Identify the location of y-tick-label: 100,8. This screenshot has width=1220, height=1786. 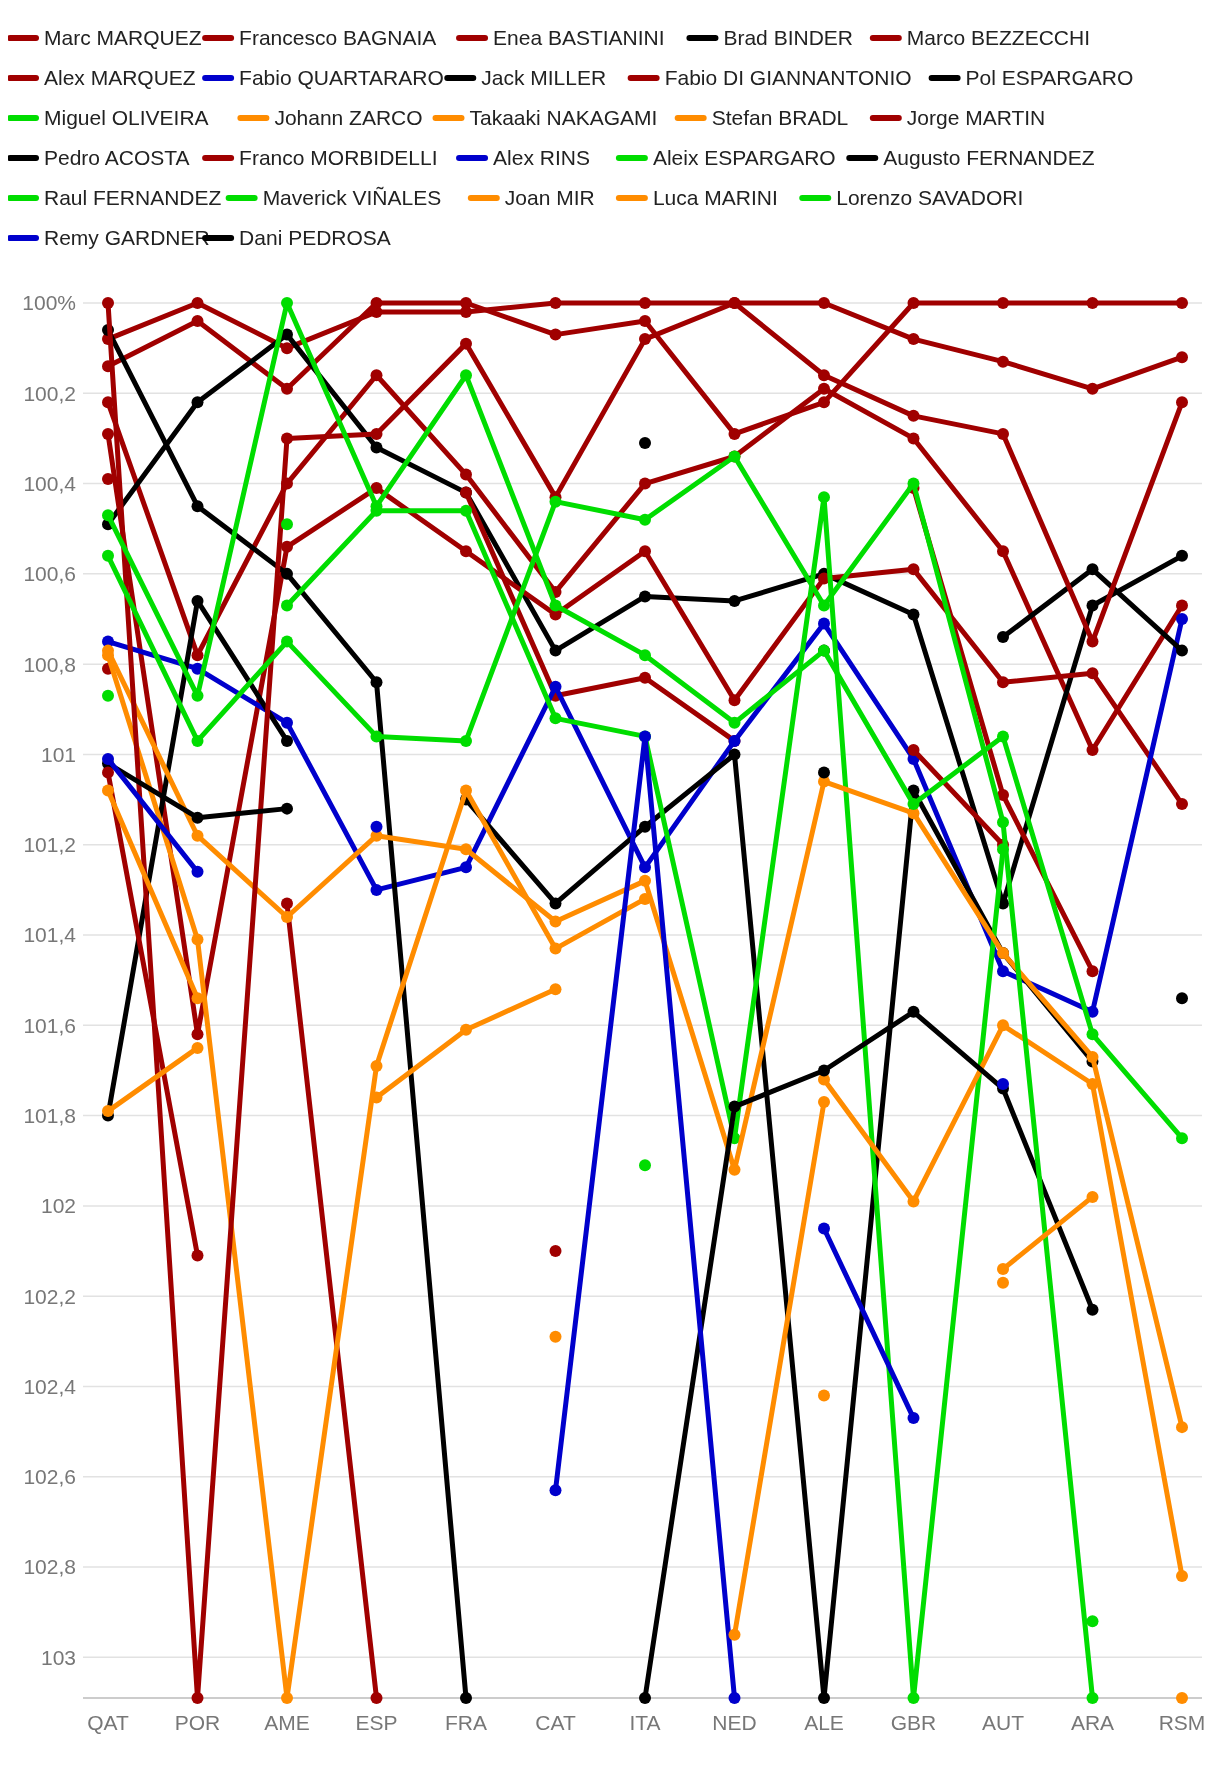
(49, 664).